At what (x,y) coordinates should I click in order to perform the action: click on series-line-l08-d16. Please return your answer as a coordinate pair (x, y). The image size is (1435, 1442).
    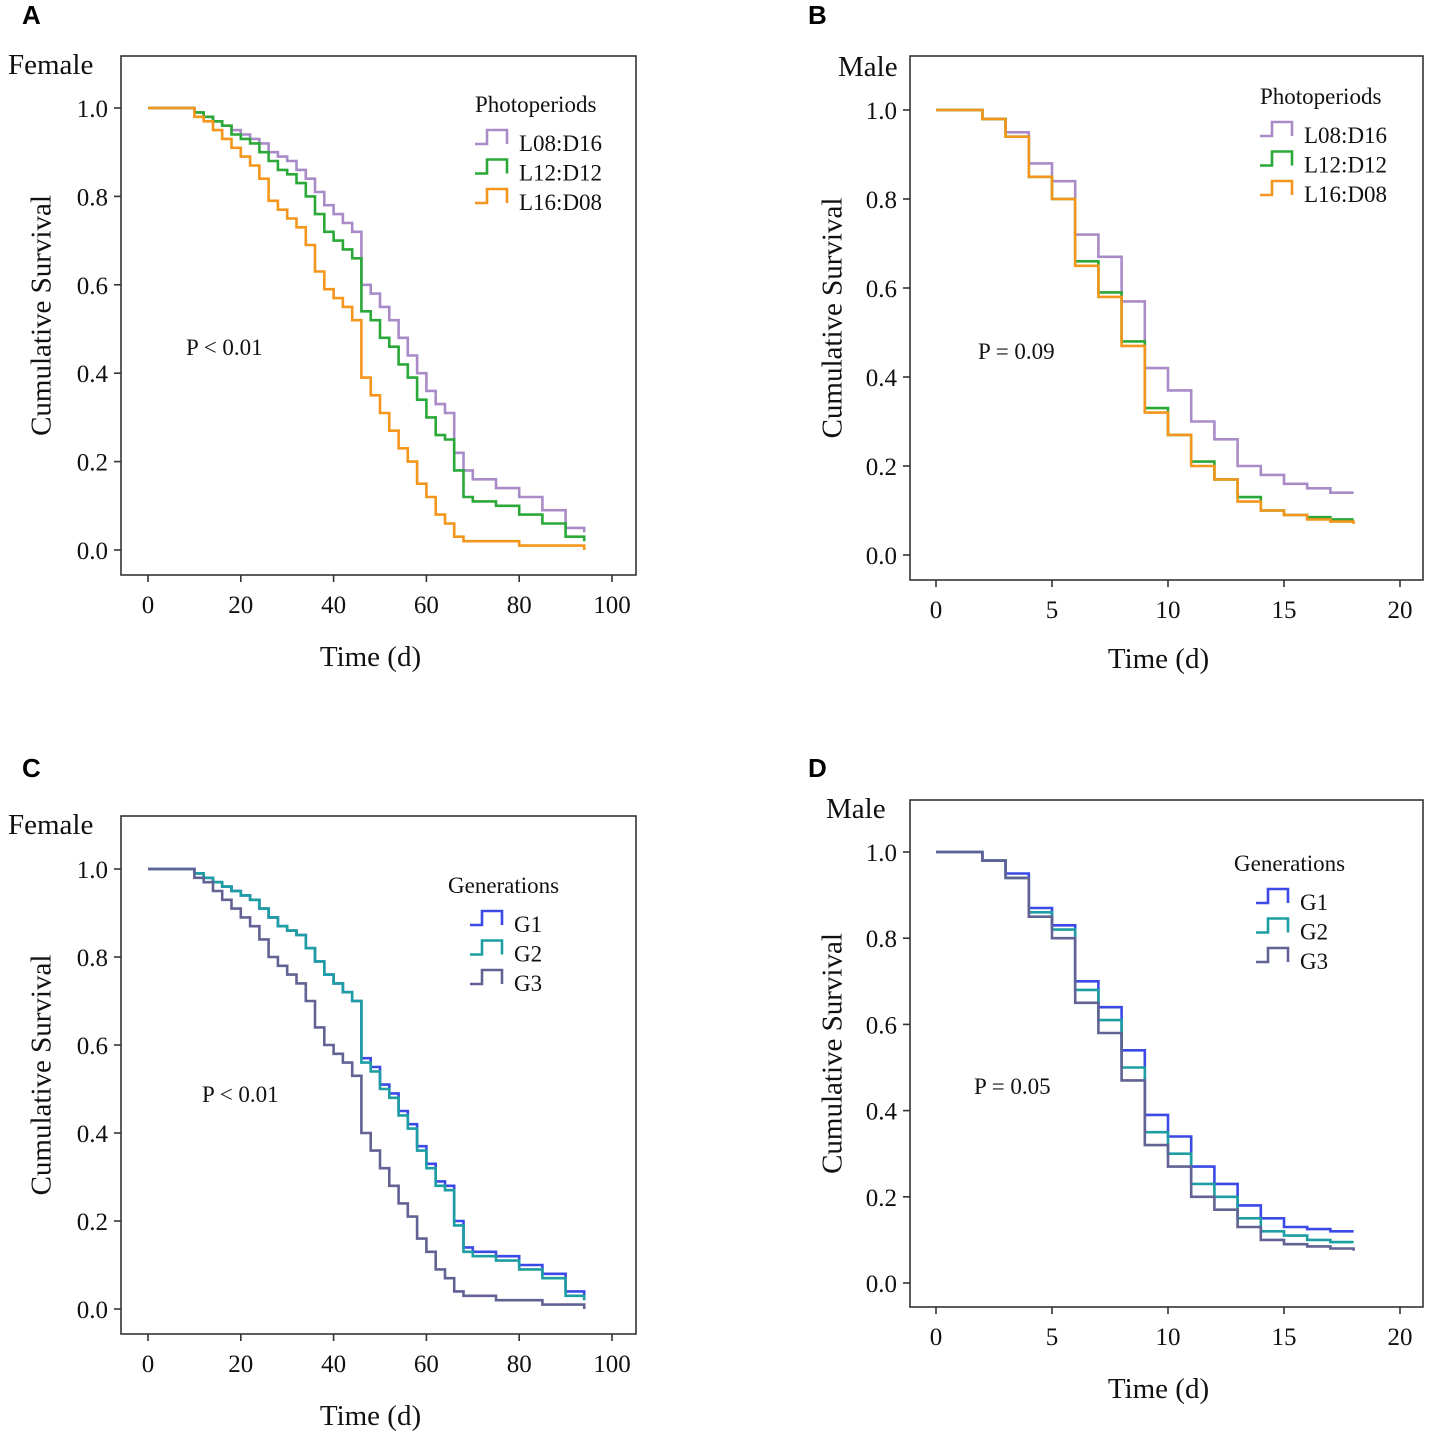
    Looking at the image, I should click on (1145, 301).